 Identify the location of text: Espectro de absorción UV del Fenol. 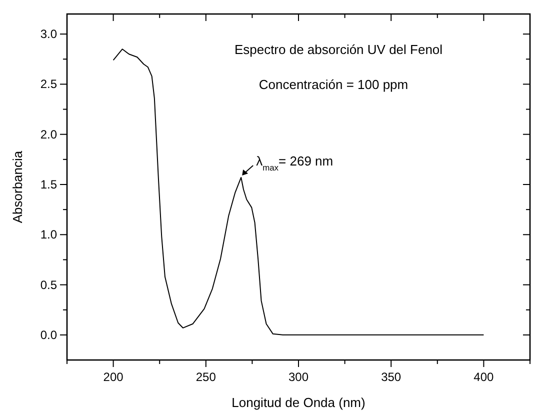
(338, 49).